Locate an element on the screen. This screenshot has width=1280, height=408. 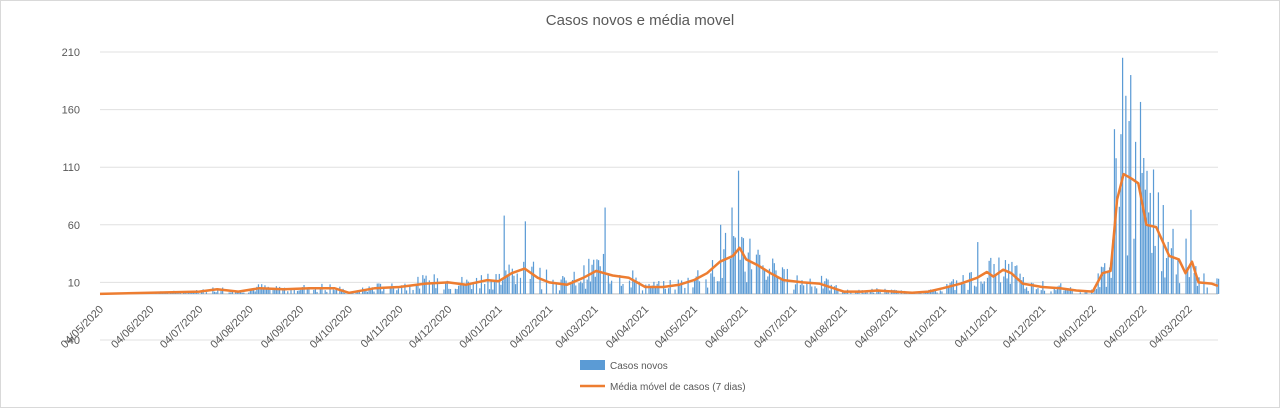
x-tick-label: 04/03/2022 is located at coordinates (1170, 327).